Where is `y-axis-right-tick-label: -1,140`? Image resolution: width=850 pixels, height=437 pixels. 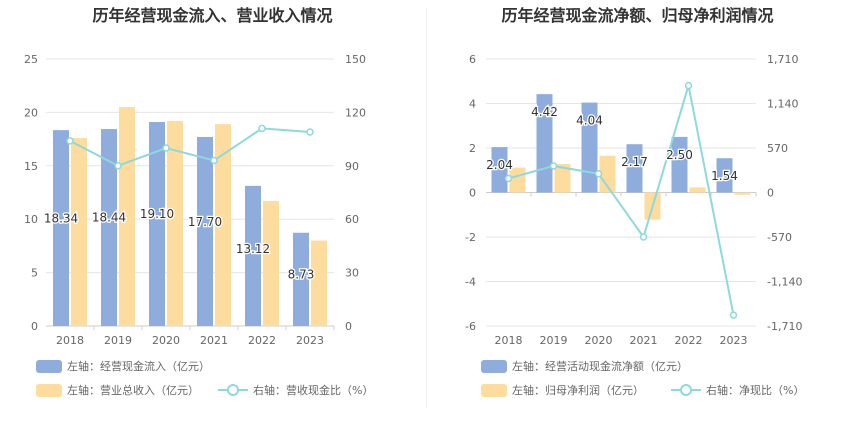
y-axis-right-tick-label: -1,140 is located at coordinates (784, 282).